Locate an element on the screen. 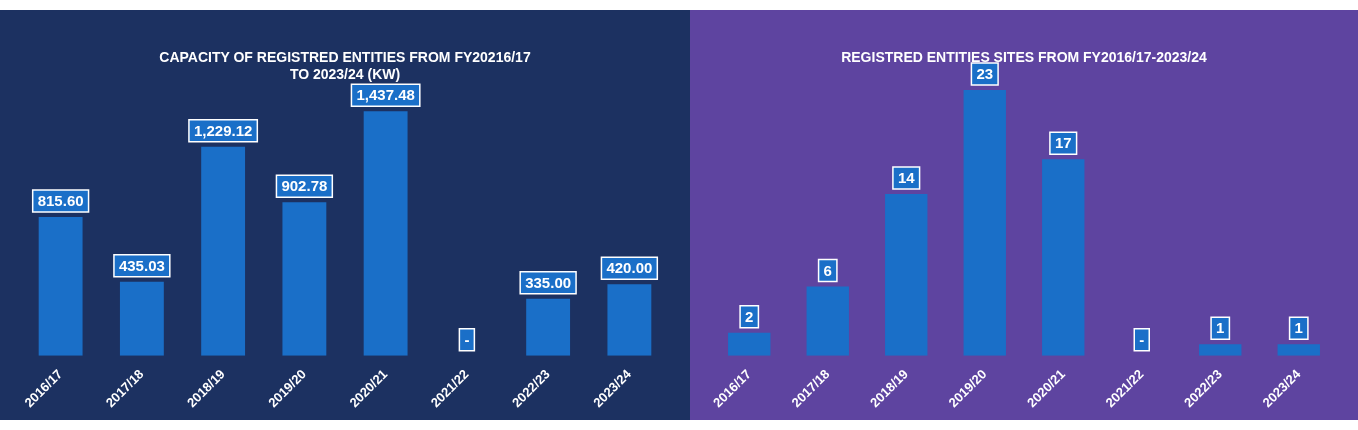 The width and height of the screenshot is (1358, 430). data-label: 6 is located at coordinates (827, 270).